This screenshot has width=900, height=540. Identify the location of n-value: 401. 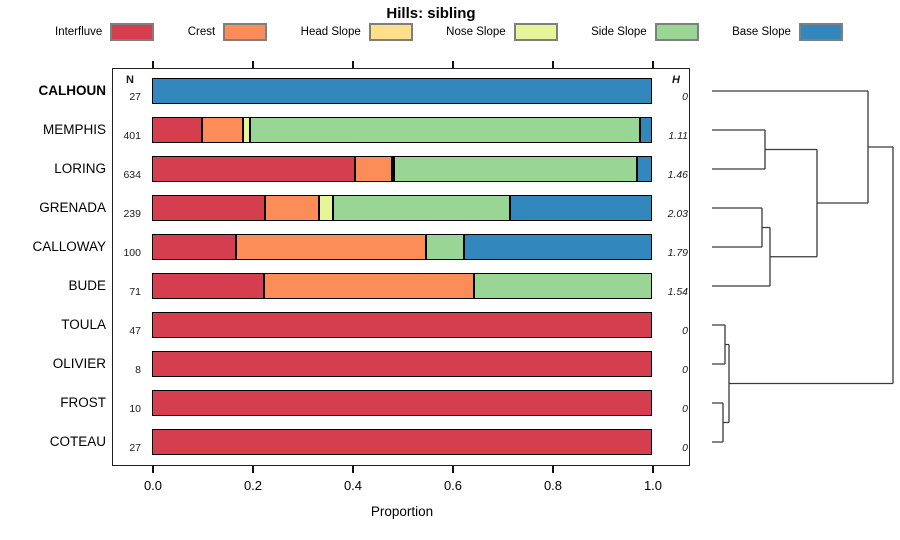
(132, 136).